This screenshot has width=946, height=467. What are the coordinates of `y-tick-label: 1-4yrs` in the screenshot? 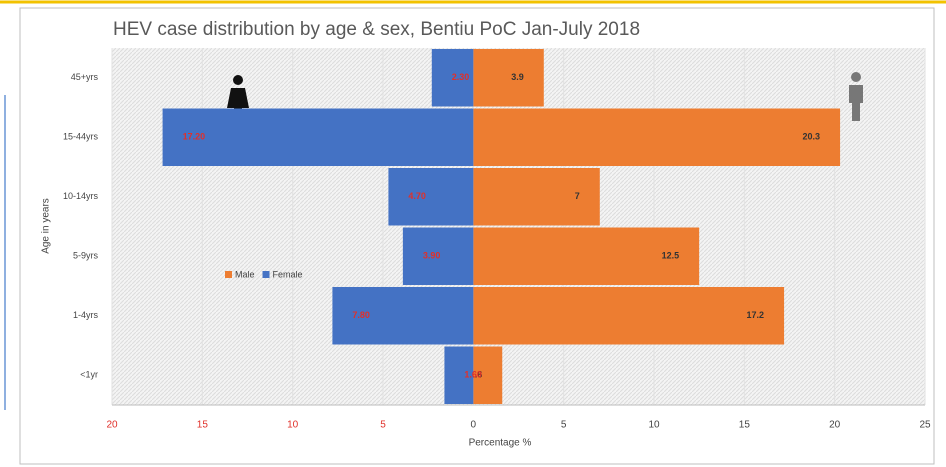 It's located at (86, 315).